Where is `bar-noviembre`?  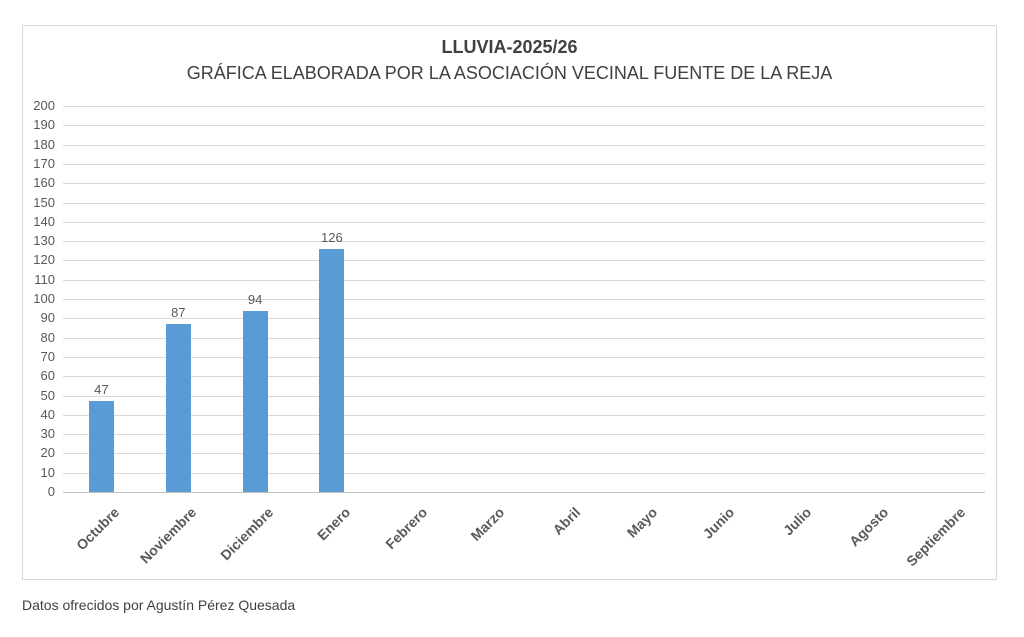
bar-noviembre is located at coordinates (178, 408).